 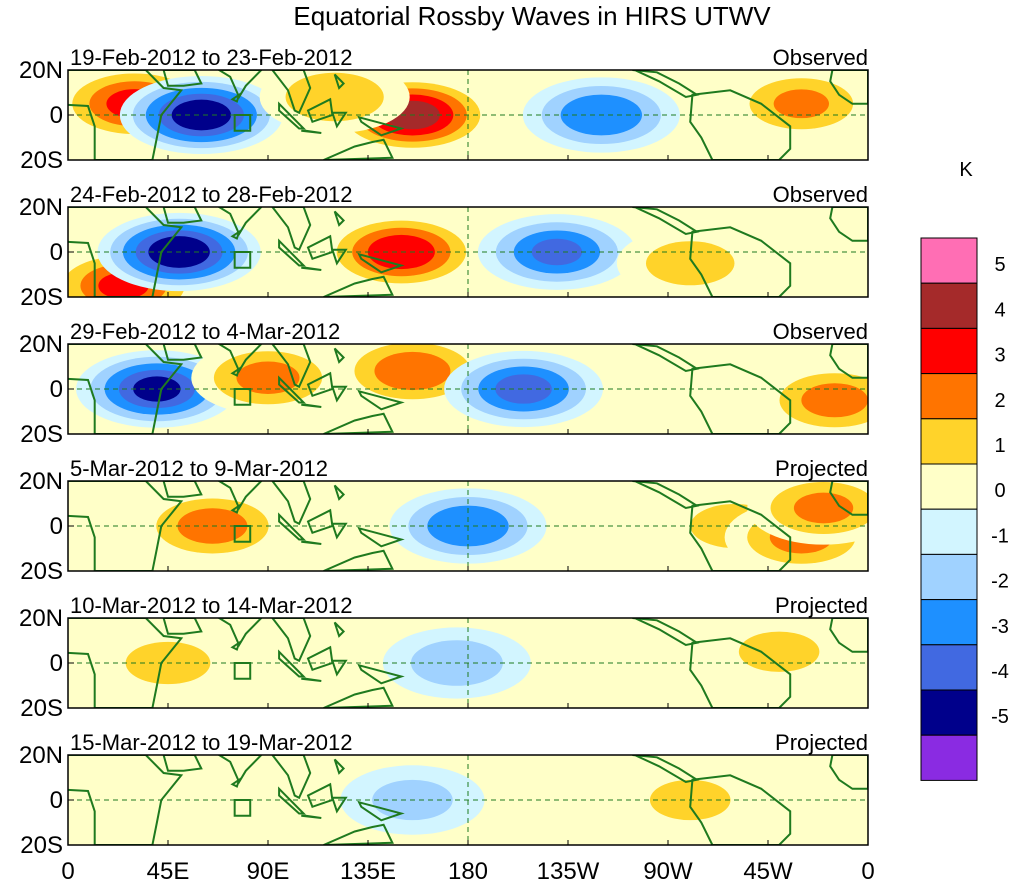 What do you see at coordinates (1000, 672) in the screenshot?
I see `colorbar-label: -4` at bounding box center [1000, 672].